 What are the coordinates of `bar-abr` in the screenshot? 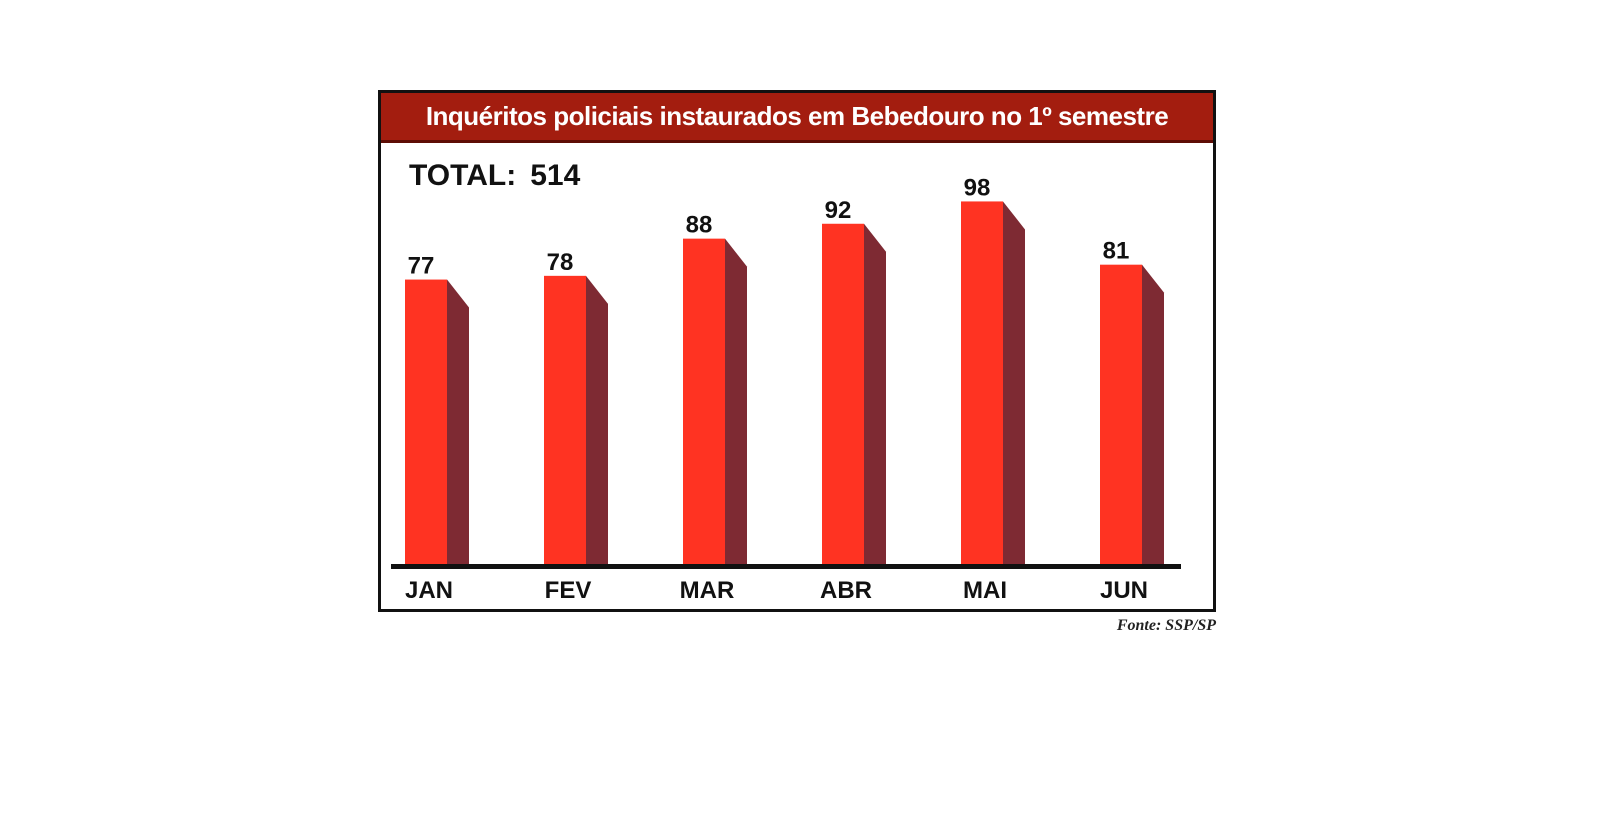 It's located at (843, 394).